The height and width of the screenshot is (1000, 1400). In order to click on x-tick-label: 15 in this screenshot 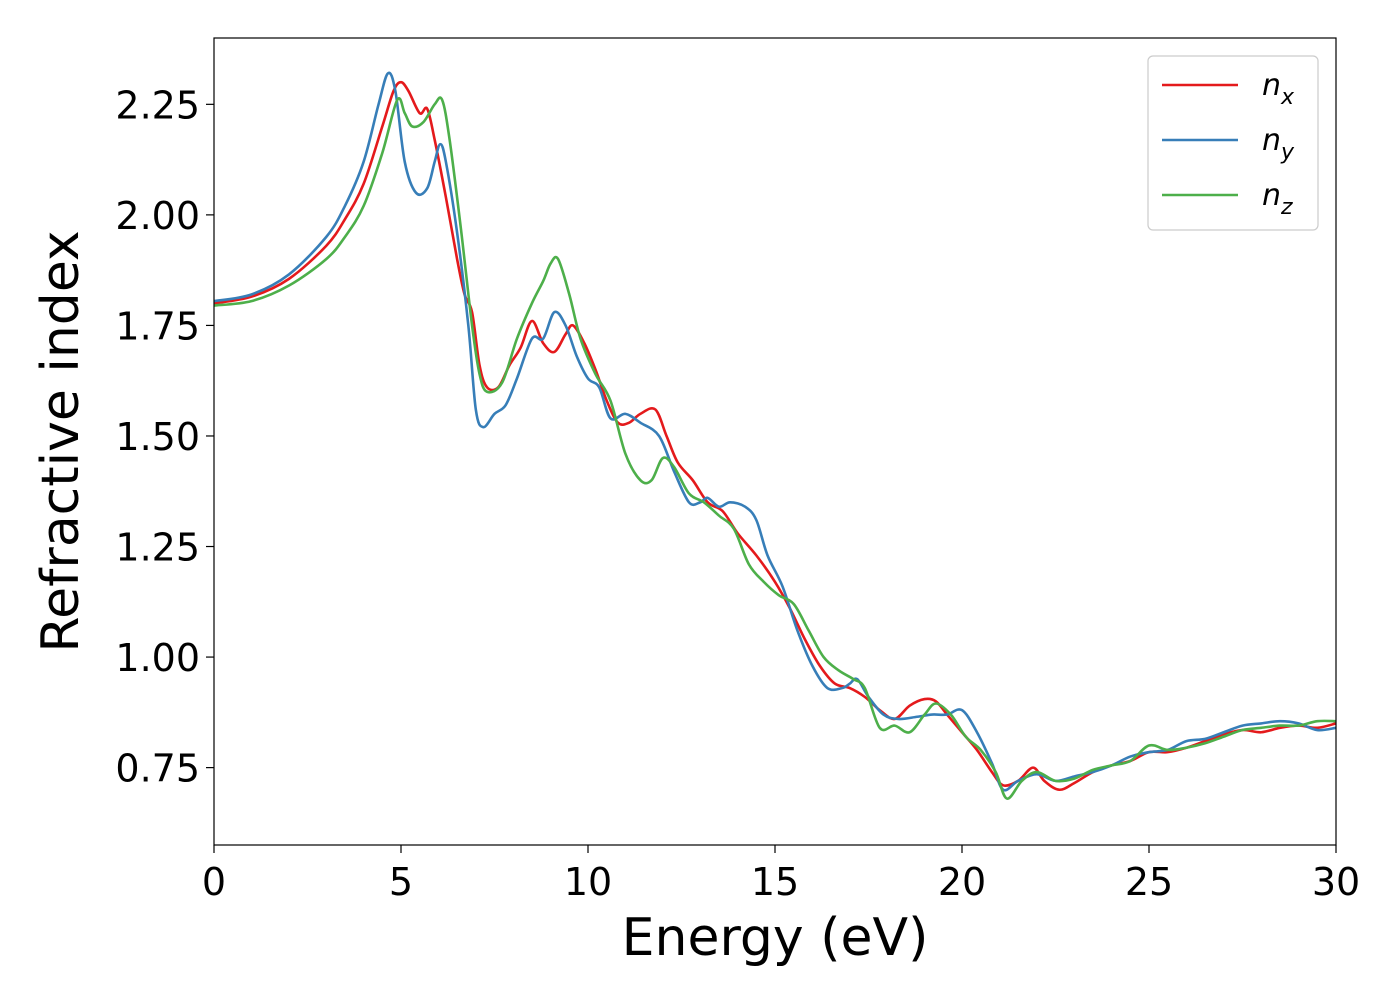, I will do `click(775, 882)`.